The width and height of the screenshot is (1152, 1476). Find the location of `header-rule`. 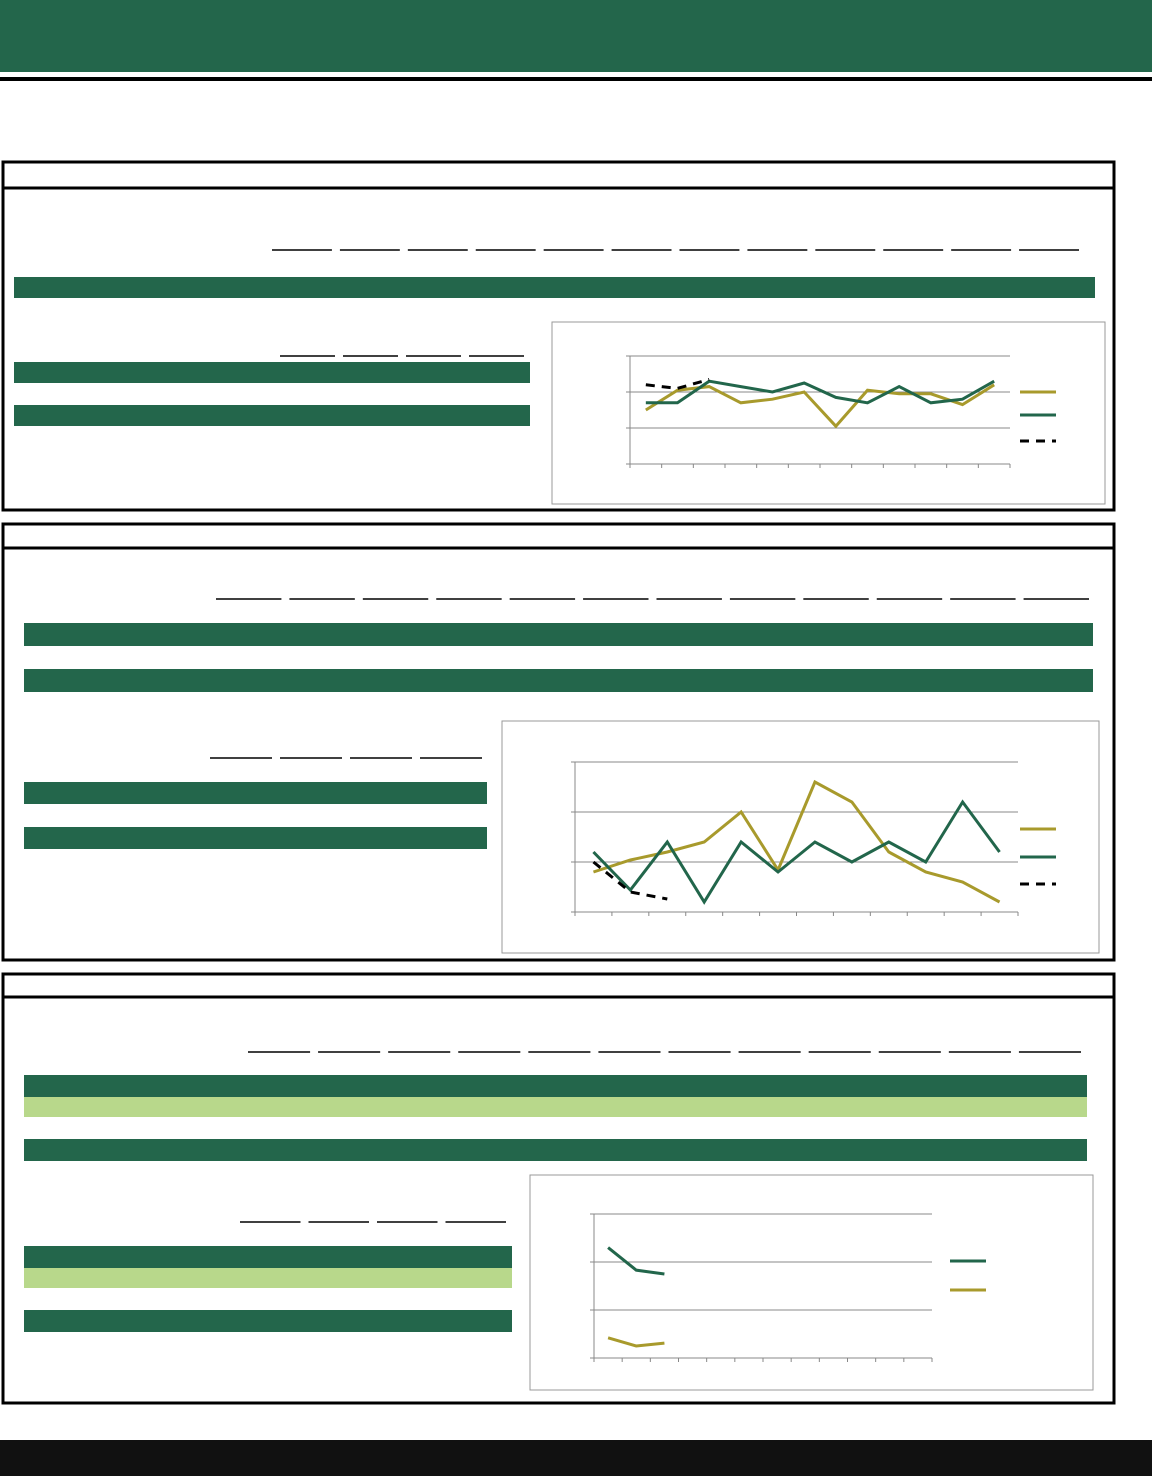

header-rule is located at coordinates (576, 79).